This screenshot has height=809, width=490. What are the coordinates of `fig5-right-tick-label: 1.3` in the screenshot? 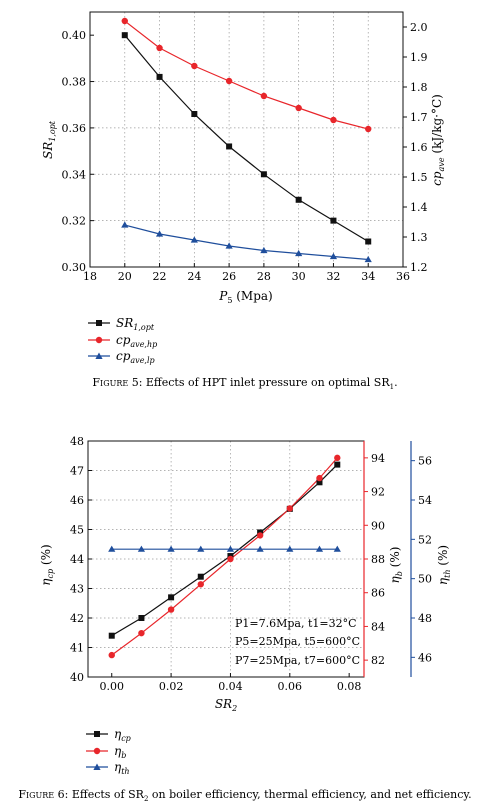 It's located at (419, 237).